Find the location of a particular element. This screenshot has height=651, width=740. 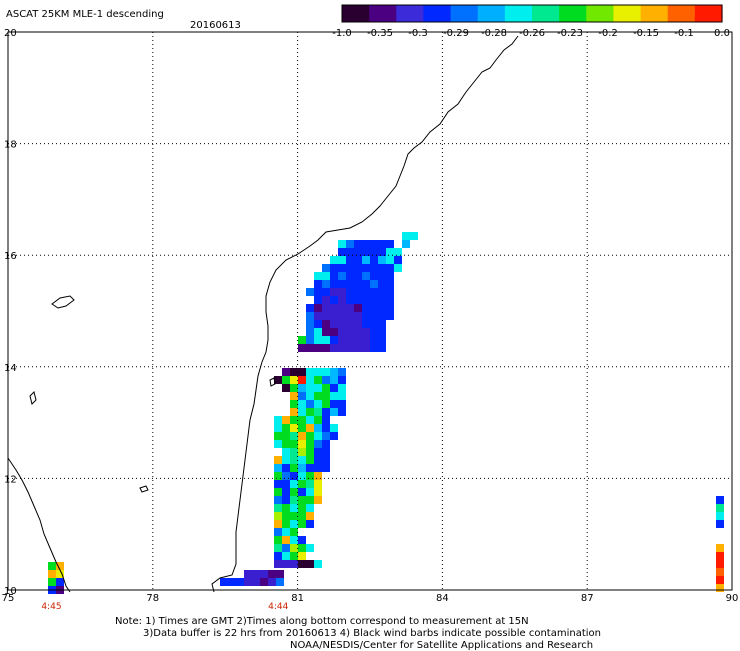

map-title: ASCAT 25KM MLE-1 descending is located at coordinates (85, 14).